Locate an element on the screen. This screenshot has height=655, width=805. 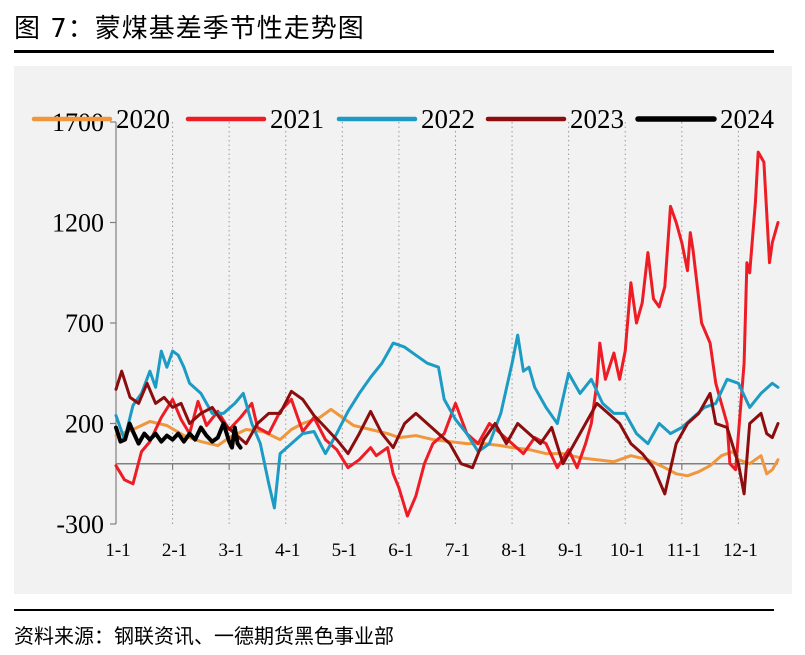
x-tick-label: 11-1 is located at coordinates (684, 550).